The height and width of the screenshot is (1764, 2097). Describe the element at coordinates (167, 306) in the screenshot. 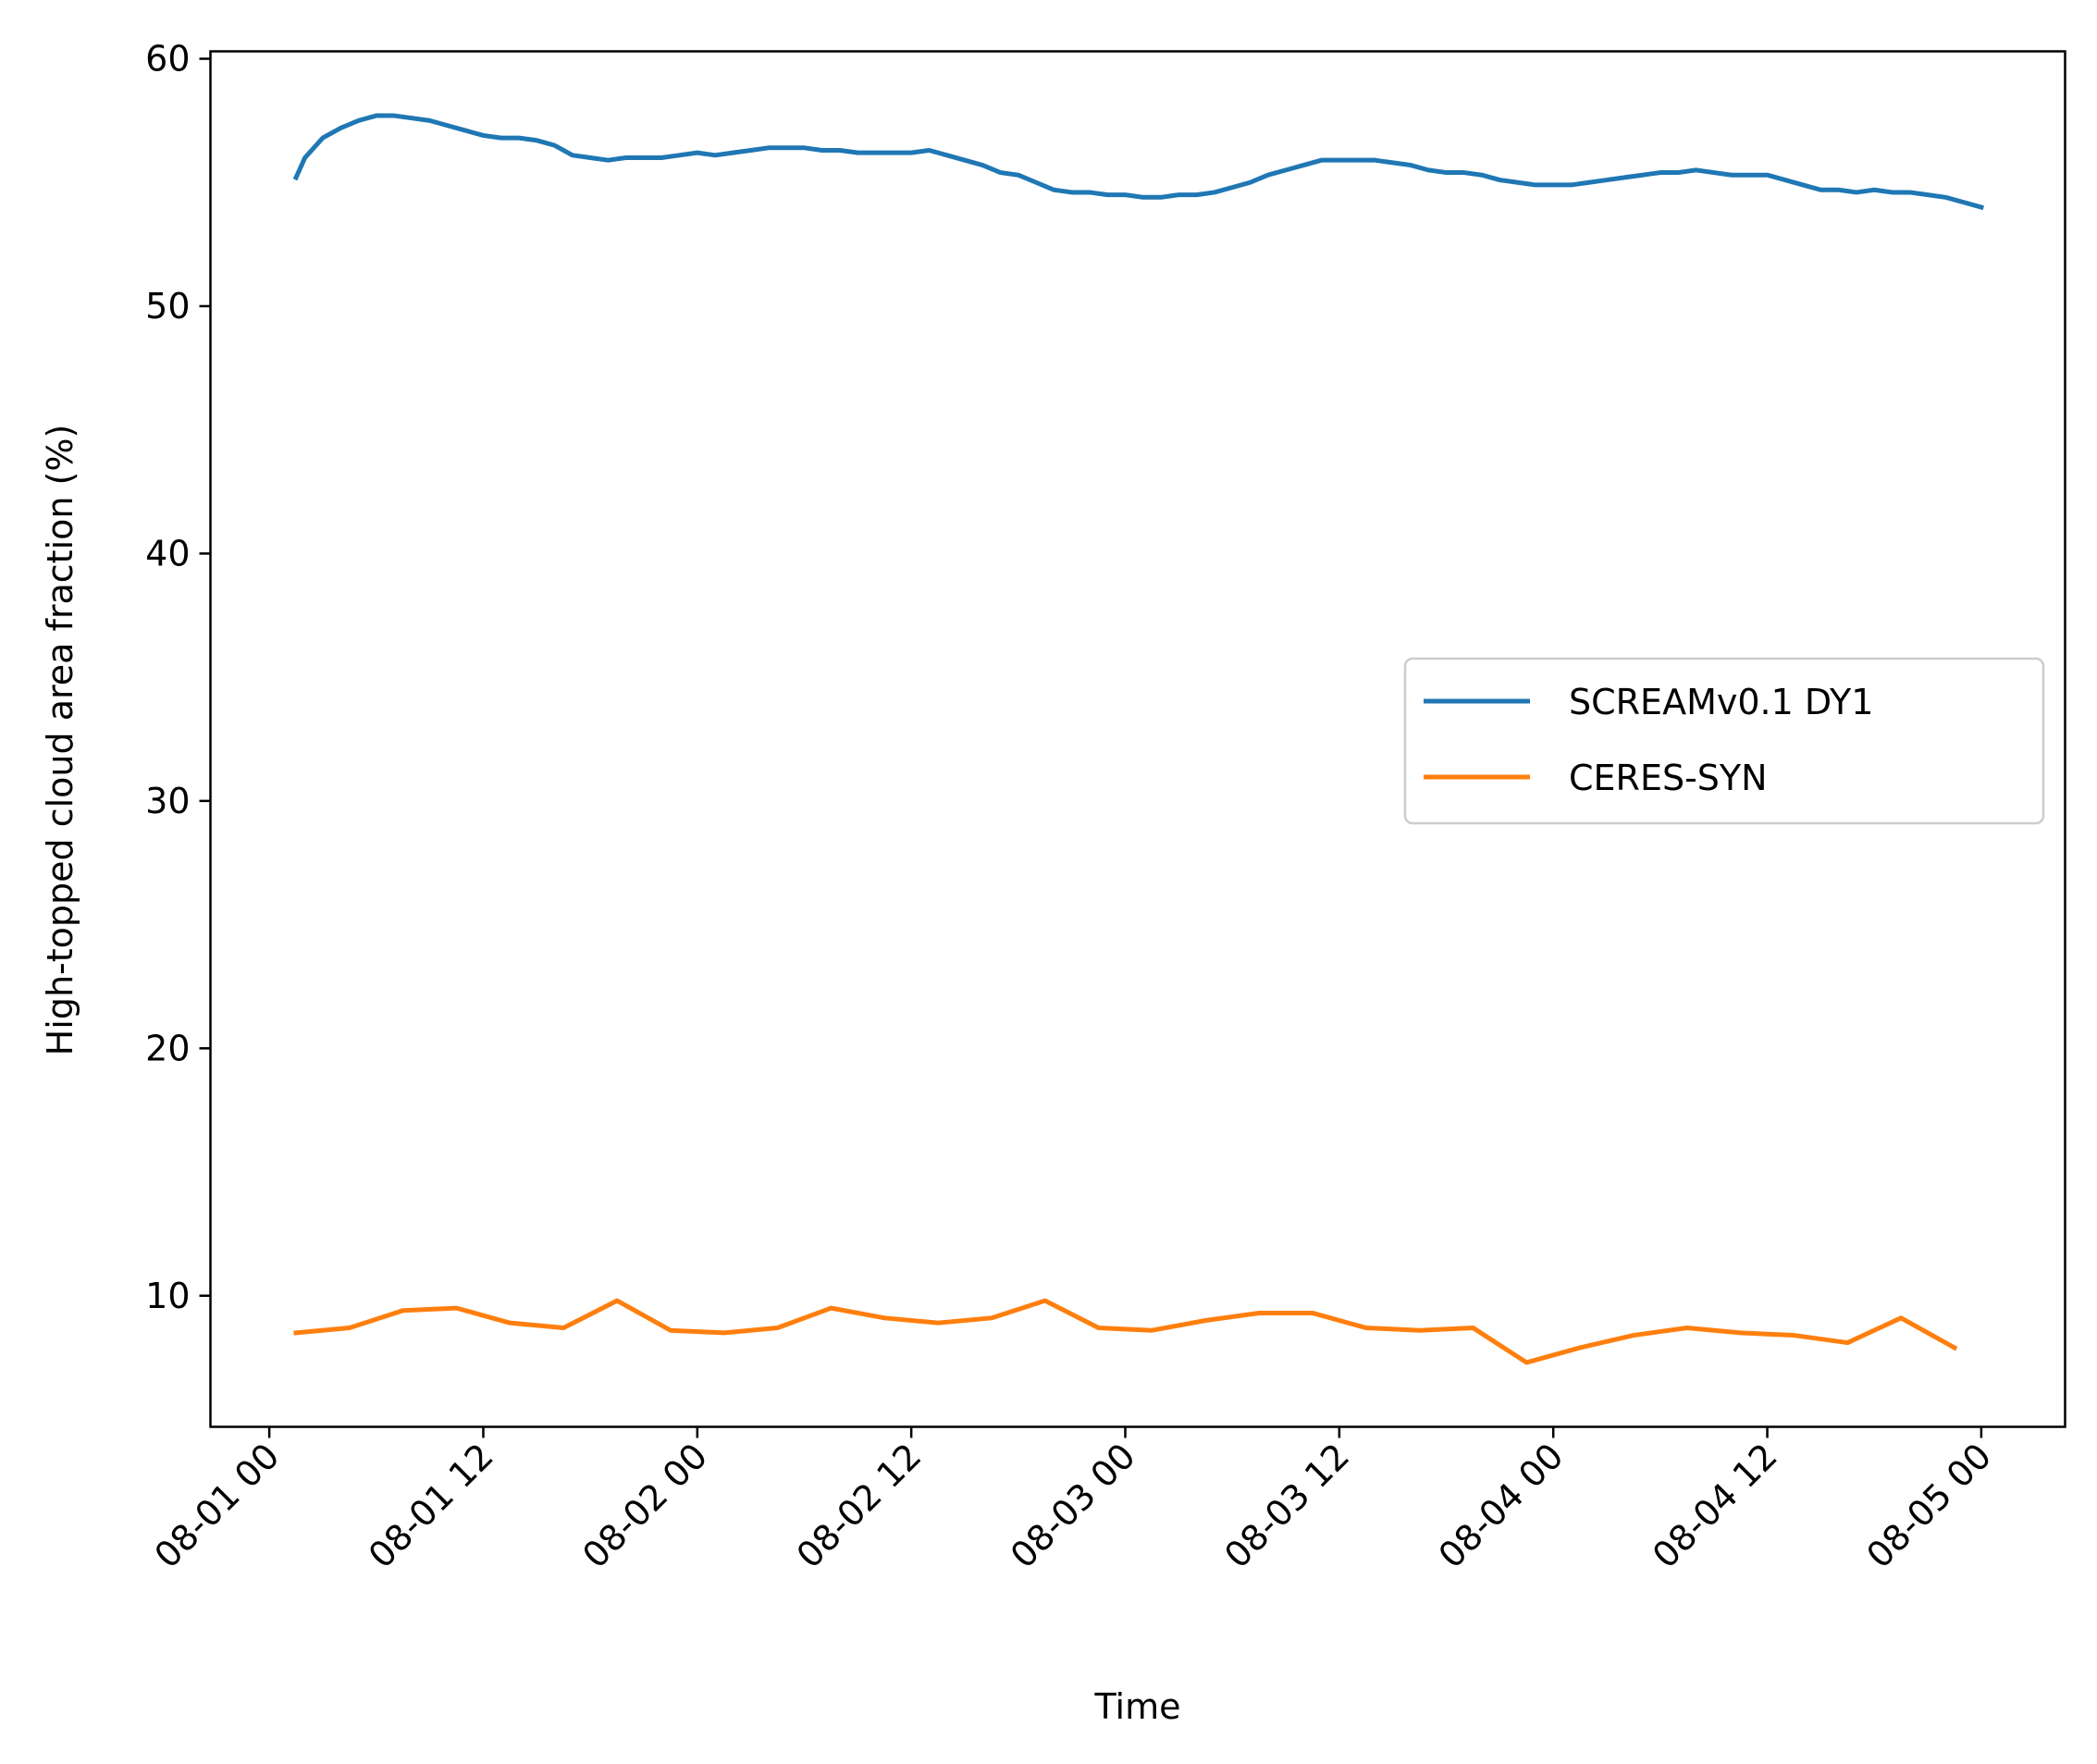

I see `y-tick-label-4: 50` at that location.